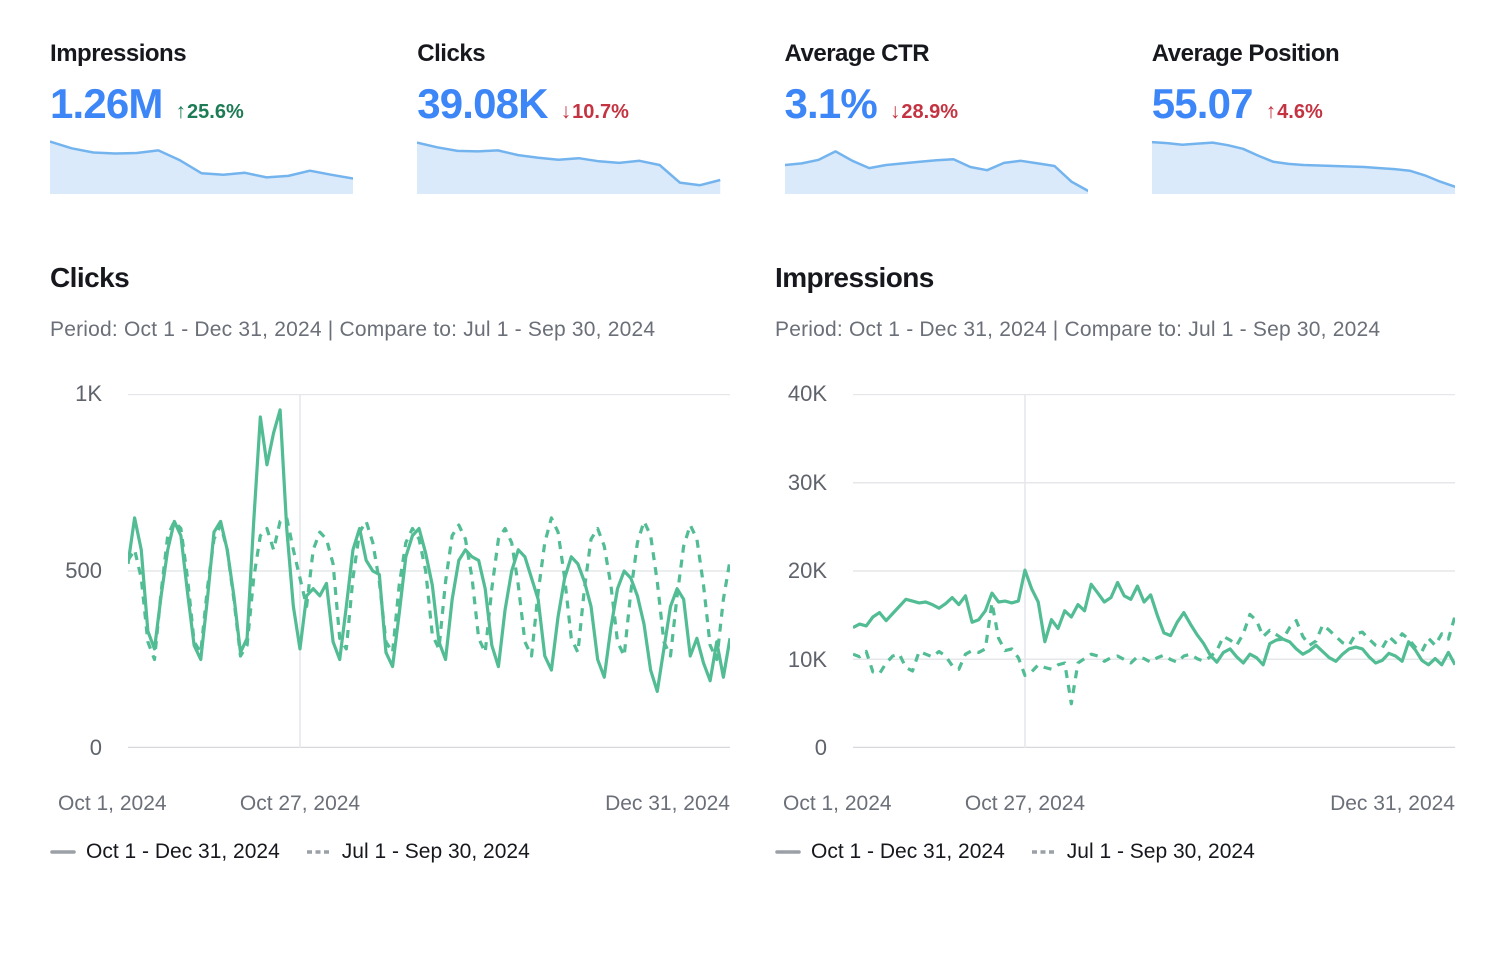  What do you see at coordinates (936, 172) in the screenshot?
I see `average-ctr-sparkline-chart` at bounding box center [936, 172].